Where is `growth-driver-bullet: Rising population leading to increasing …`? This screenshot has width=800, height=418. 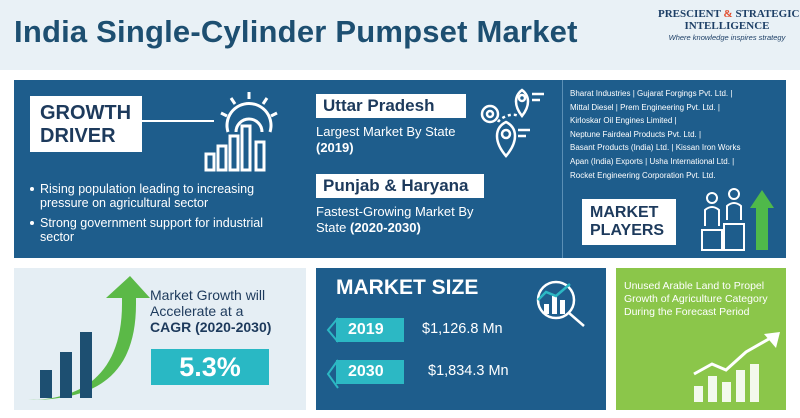 growth-driver-bullet: Rising population leading to increasing … is located at coordinates (165, 196).